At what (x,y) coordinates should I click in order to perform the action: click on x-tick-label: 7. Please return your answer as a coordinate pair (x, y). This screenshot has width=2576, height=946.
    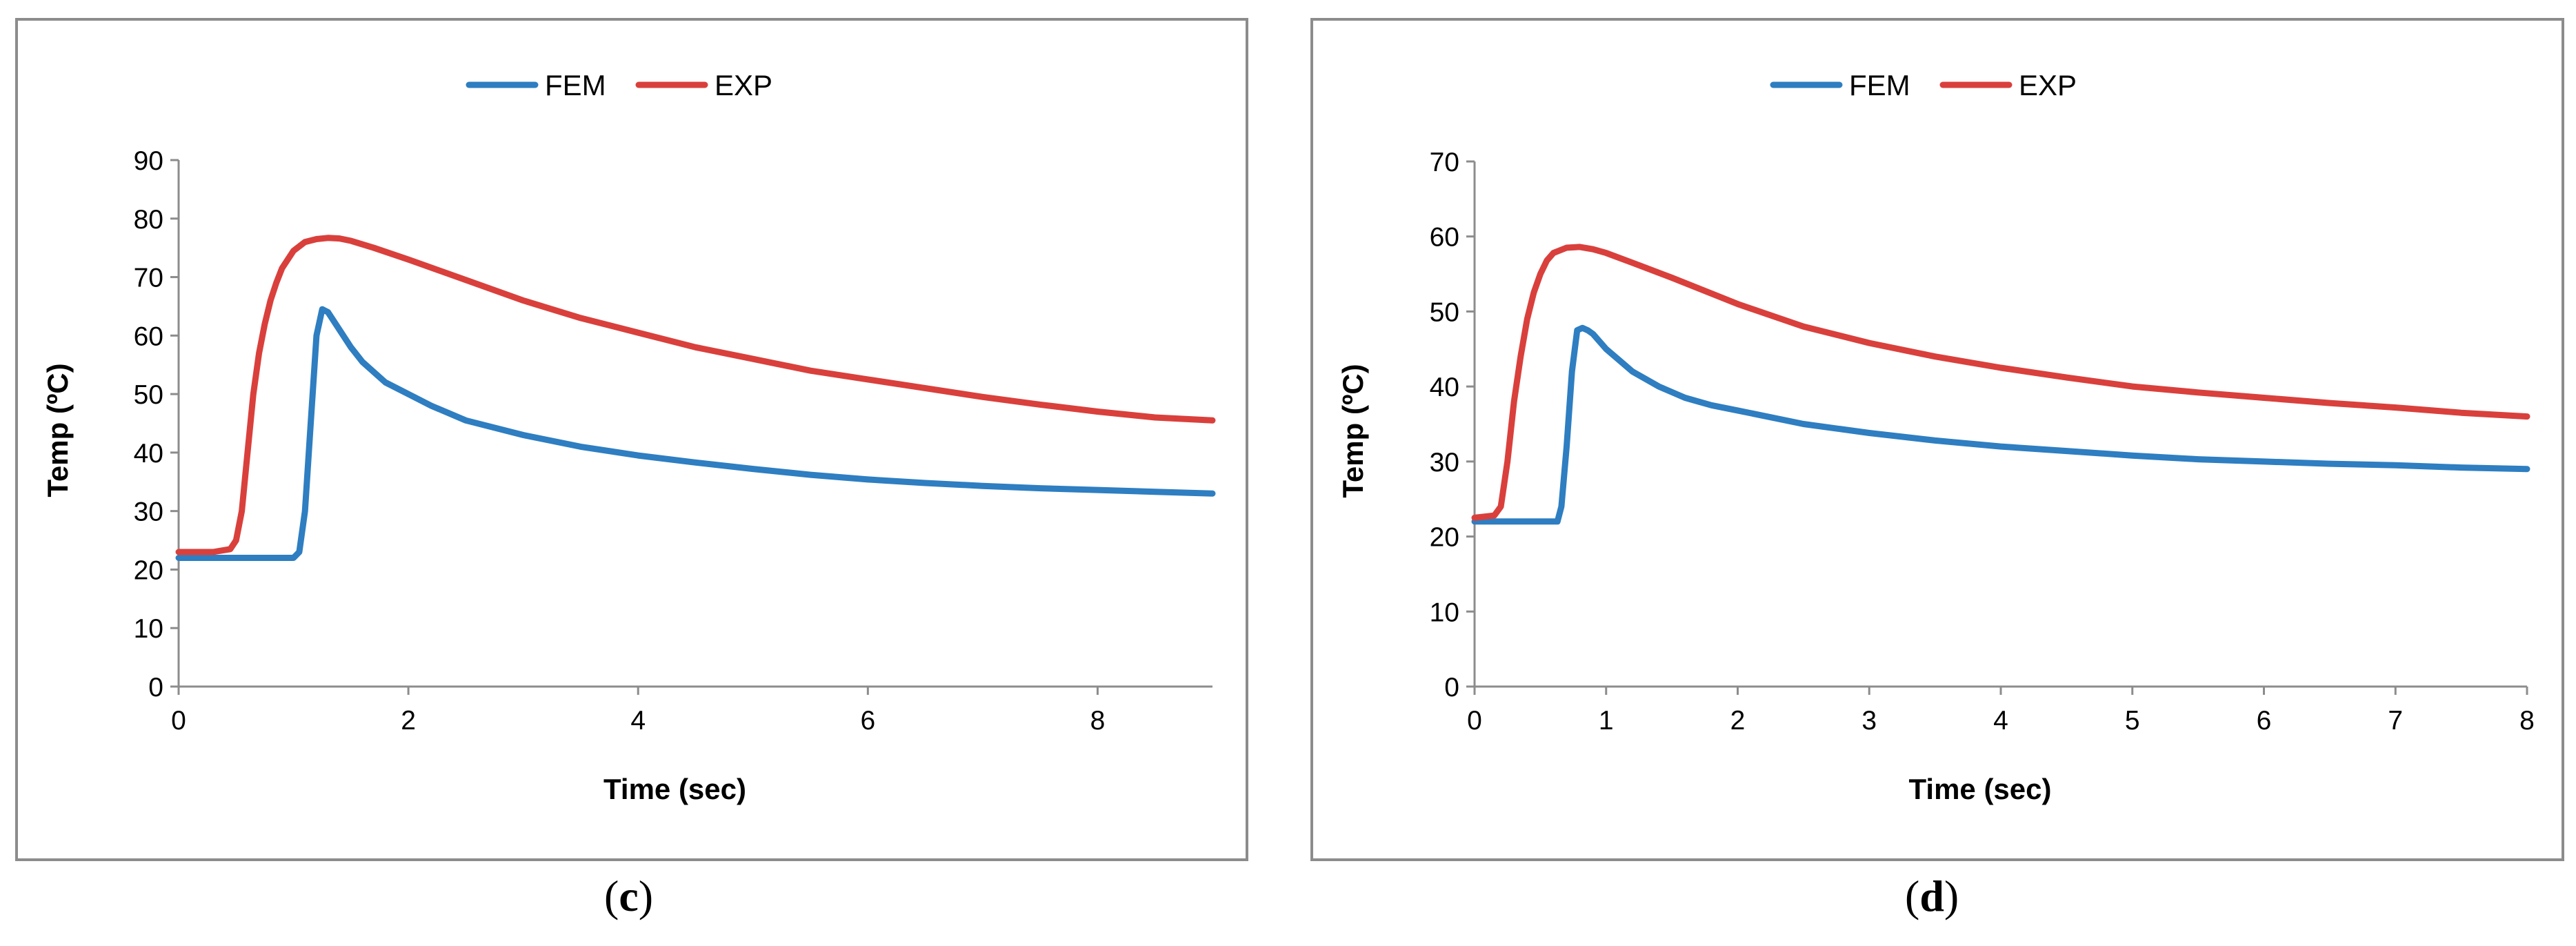
    Looking at the image, I should click on (2395, 721).